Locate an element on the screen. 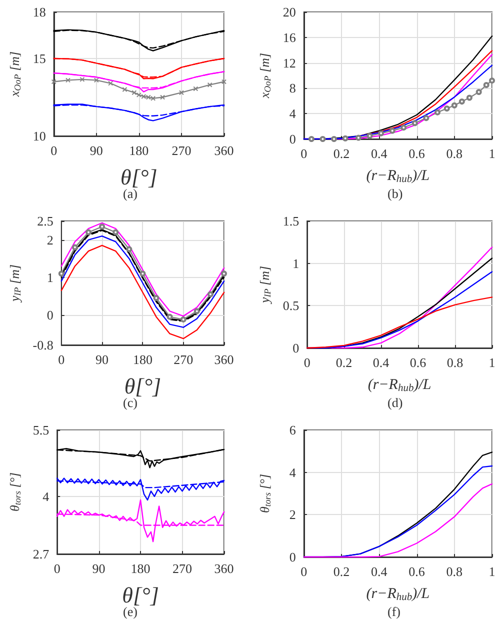  y-tick-label: 15 is located at coordinates (39, 58).